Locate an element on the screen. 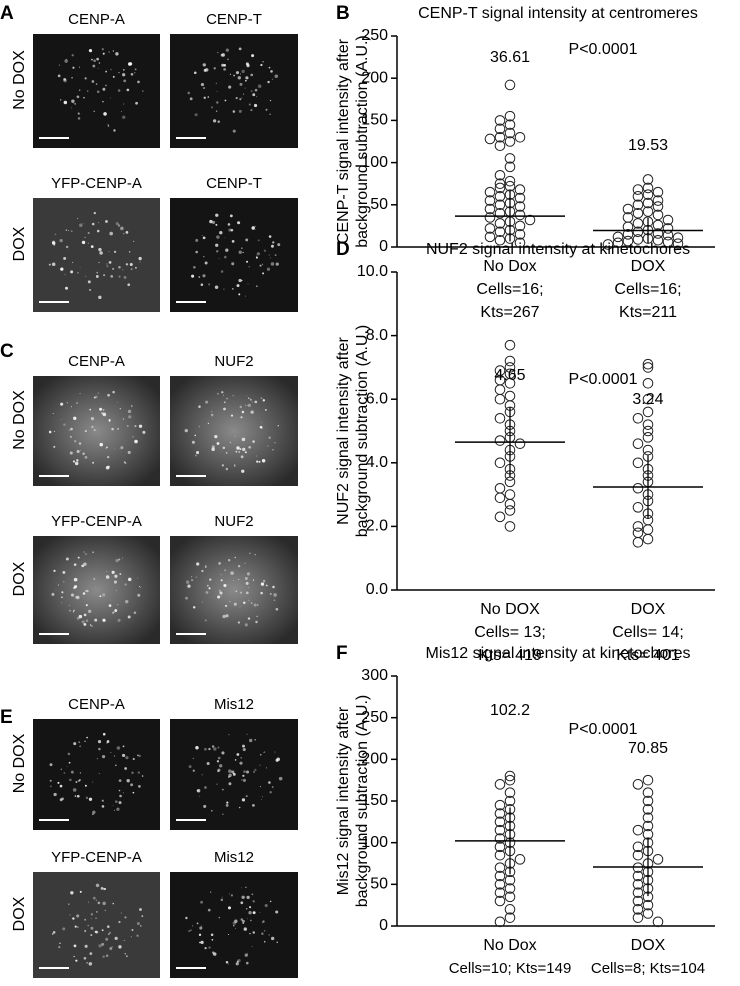 The width and height of the screenshot is (740, 986). chart-title: Mis12 signal intensity at kinetochores is located at coordinates (557, 653).